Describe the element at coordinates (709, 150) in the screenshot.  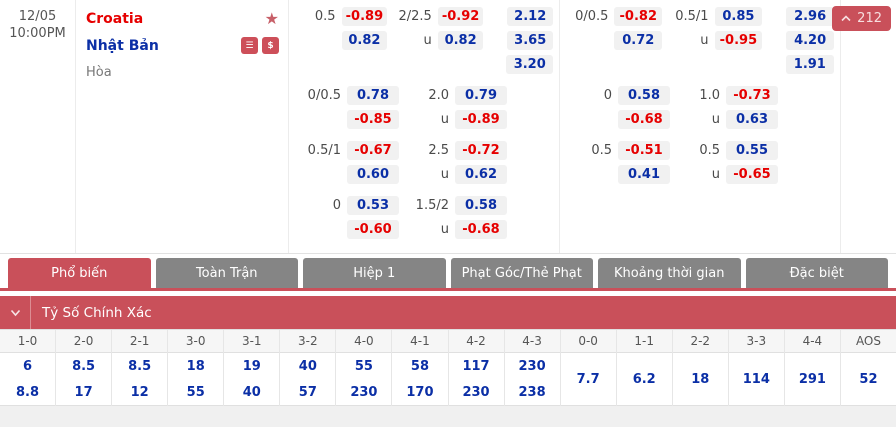
I see `ou-line-label: 0.5` at that location.